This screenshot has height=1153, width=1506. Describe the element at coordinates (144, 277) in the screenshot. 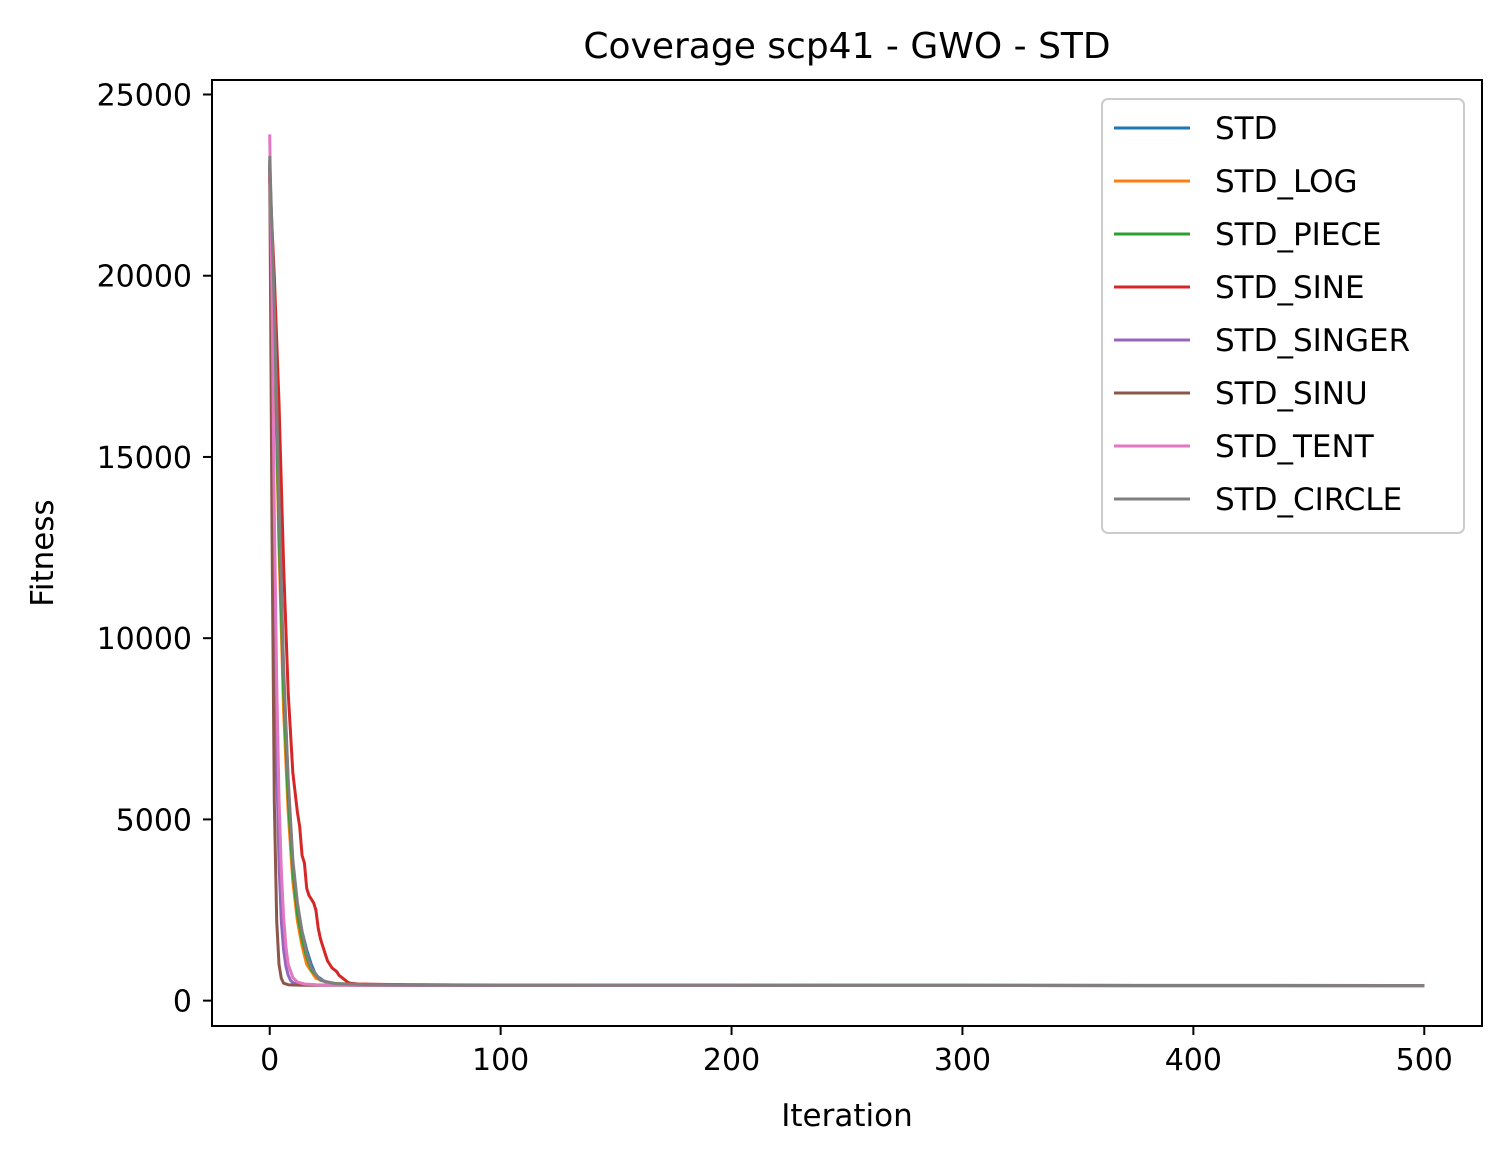

I see `y-tick-label: 20000` at that location.